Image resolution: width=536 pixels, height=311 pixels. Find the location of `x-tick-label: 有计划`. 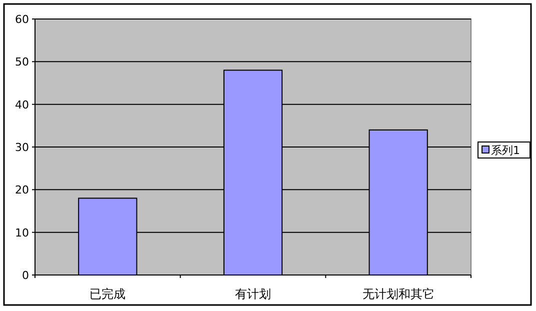

x-tick-label: 有计划 is located at coordinates (253, 294).